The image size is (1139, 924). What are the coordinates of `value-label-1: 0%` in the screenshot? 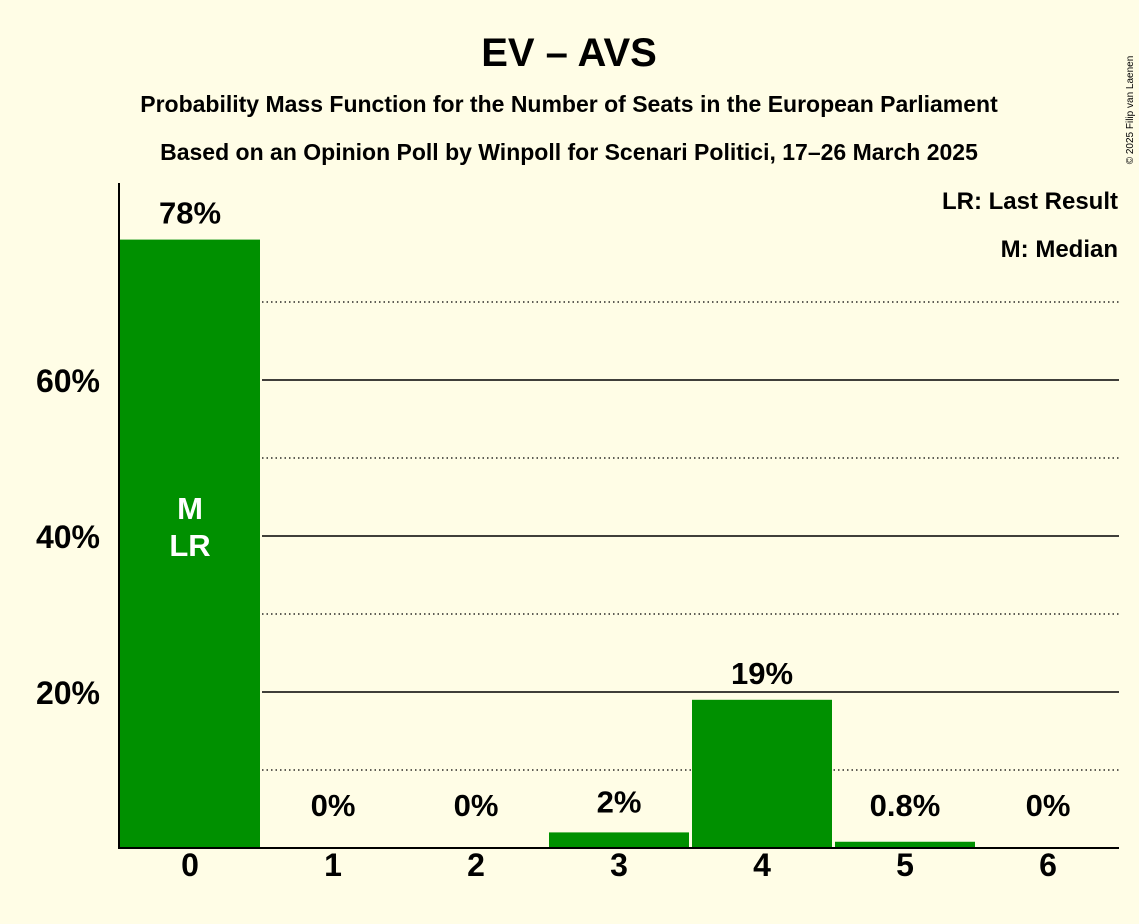 It's located at (333, 805).